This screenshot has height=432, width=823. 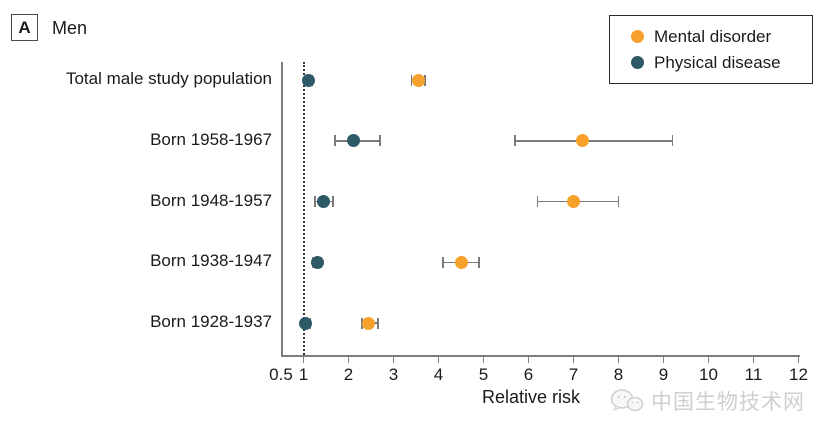 I want to click on x-tick-label: 0.5, so click(x=281, y=374).